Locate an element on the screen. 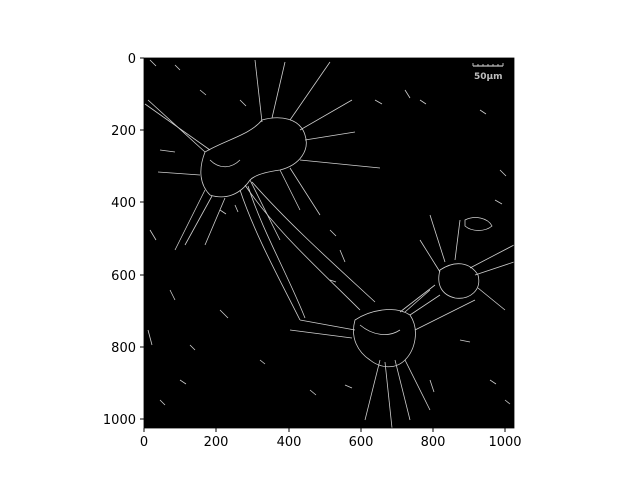 The width and height of the screenshot is (640, 480). y-tick: 800 is located at coordinates (127, 348).